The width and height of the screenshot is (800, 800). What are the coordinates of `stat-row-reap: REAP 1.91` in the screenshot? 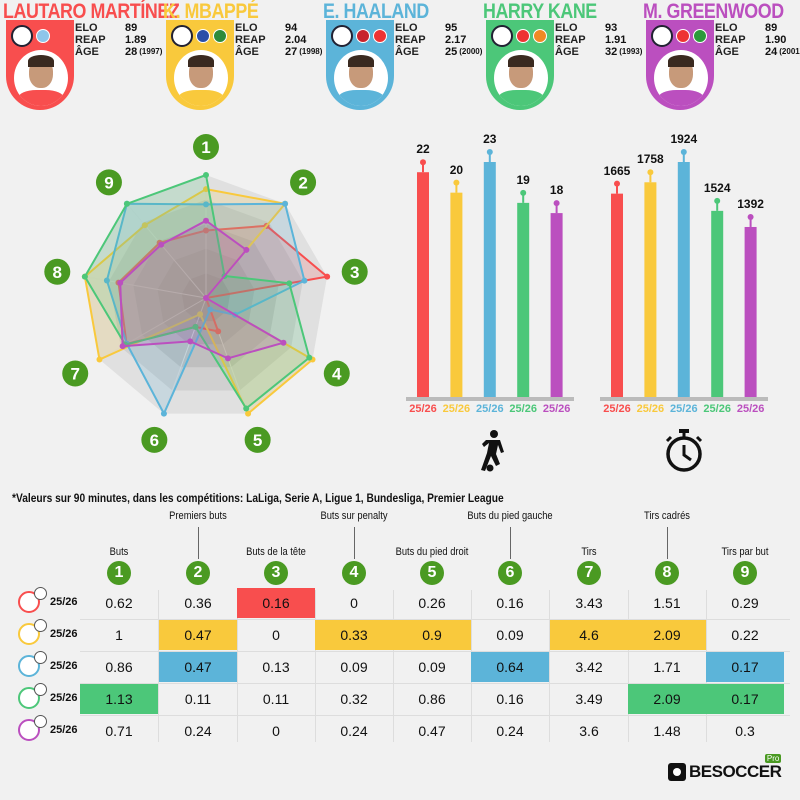 It's located at (598, 40).